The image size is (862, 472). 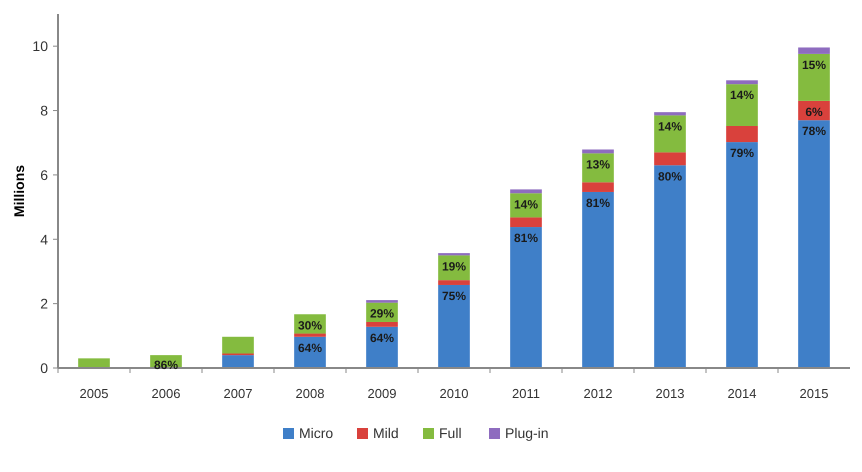 What do you see at coordinates (742, 393) in the screenshot?
I see `x-tick-label: 2014` at bounding box center [742, 393].